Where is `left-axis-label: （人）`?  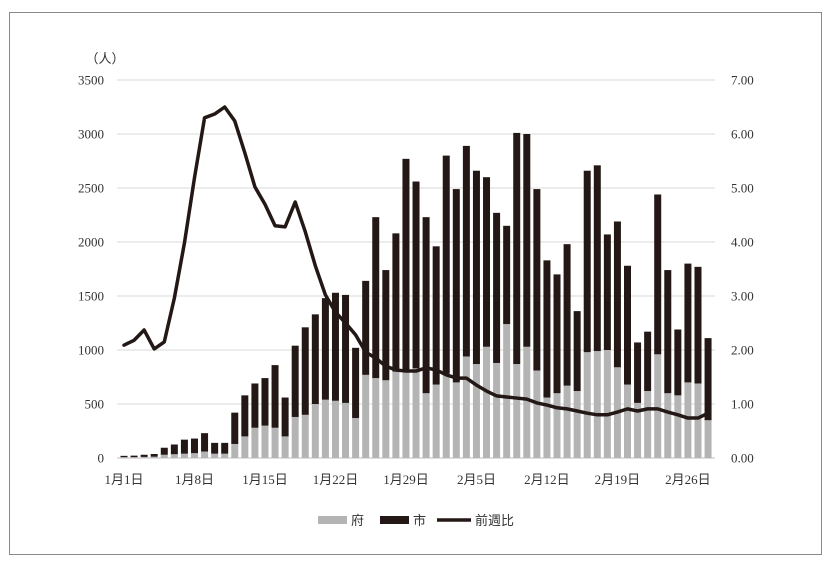
left-axis-label: （人） is located at coordinates (104, 58).